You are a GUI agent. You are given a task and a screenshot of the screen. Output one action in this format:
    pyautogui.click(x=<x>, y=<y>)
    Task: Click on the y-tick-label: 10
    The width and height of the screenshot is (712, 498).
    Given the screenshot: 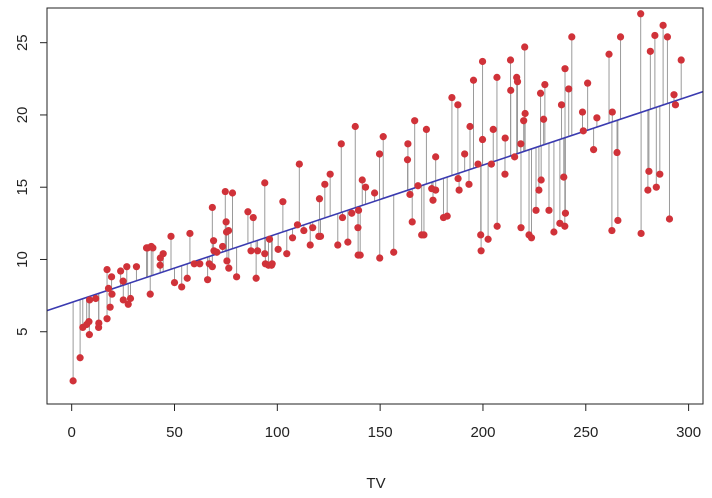 What is the action you would take?
    pyautogui.click(x=22, y=259)
    